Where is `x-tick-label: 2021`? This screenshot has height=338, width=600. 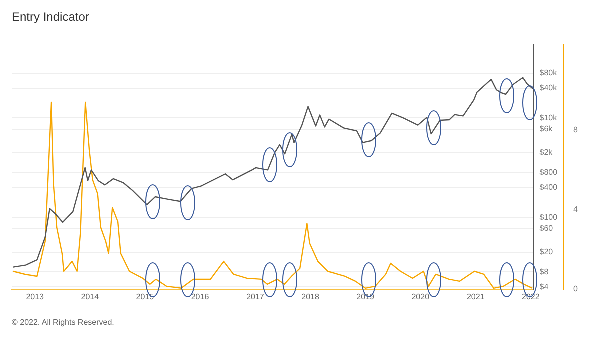 x-tick-label: 2021 is located at coordinates (476, 297).